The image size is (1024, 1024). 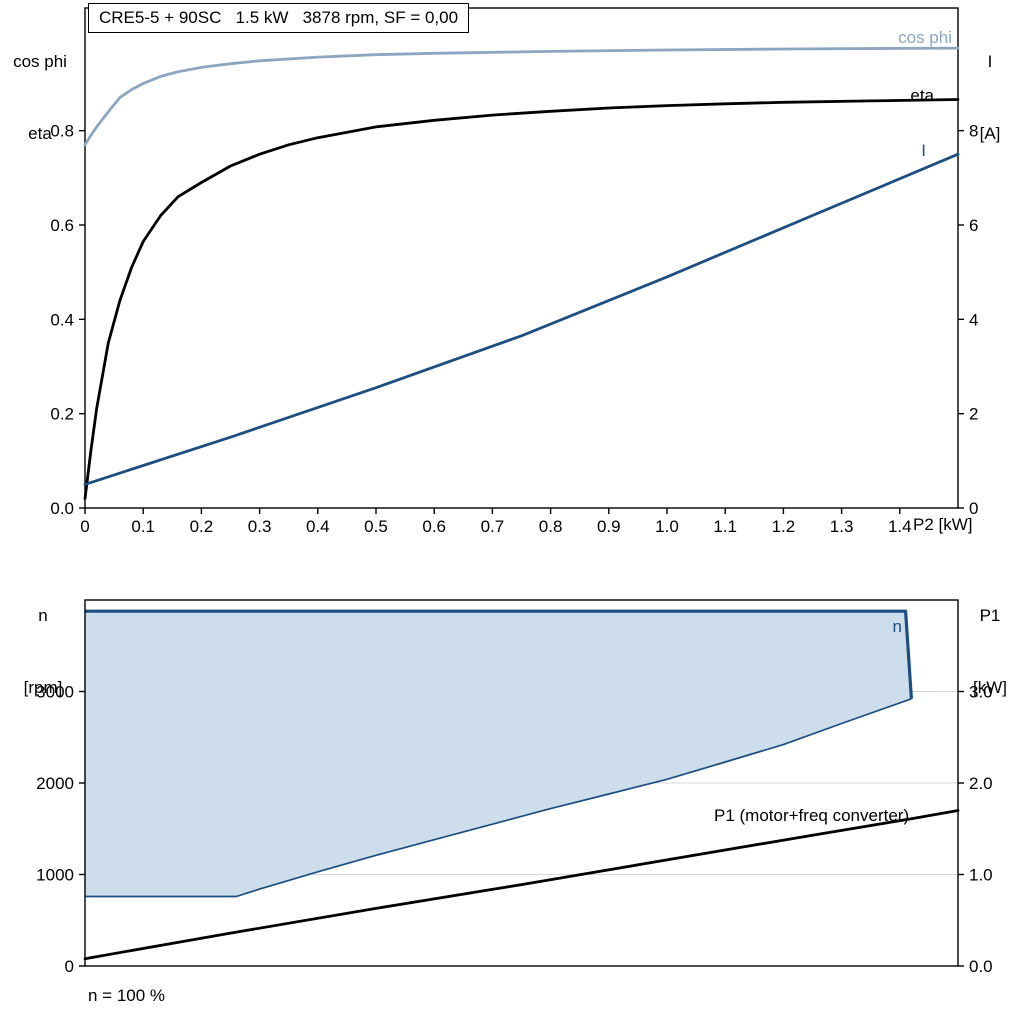 I want to click on left-axis-title-rpm-unit: [rpm], so click(x=43, y=687).